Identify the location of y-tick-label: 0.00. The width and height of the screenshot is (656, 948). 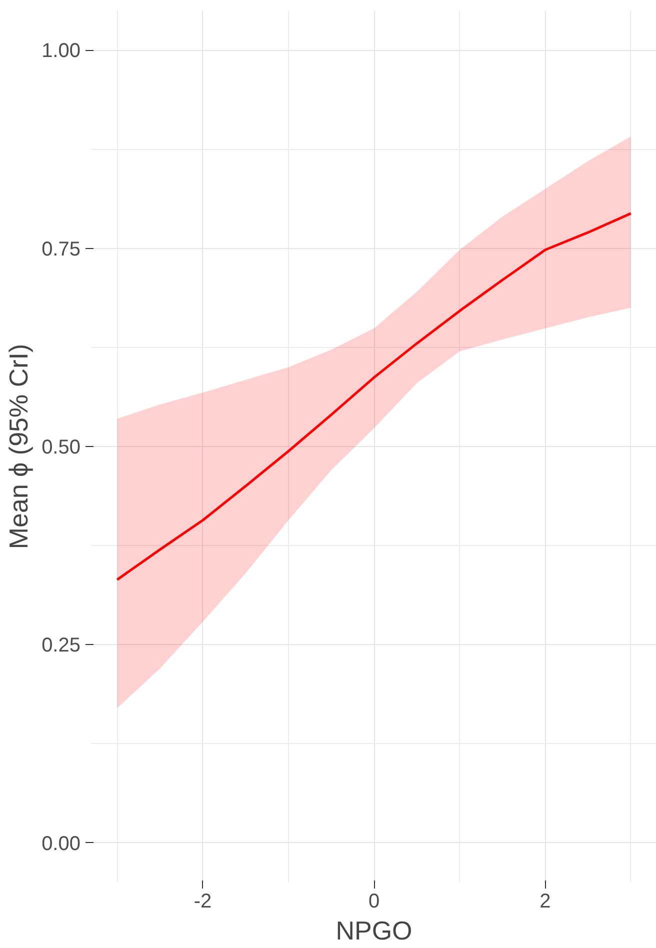
(61, 843).